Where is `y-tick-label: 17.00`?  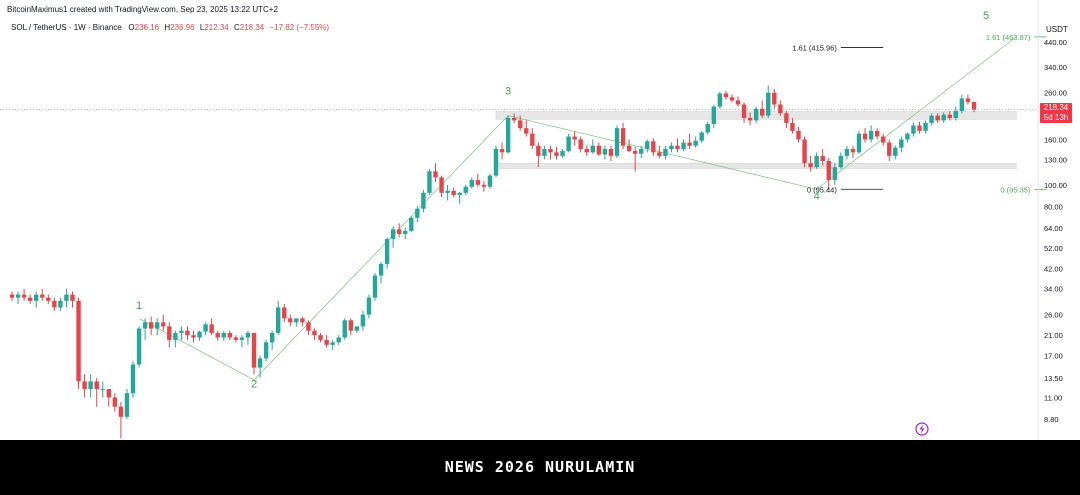 y-tick-label: 17.00 is located at coordinates (1053, 356).